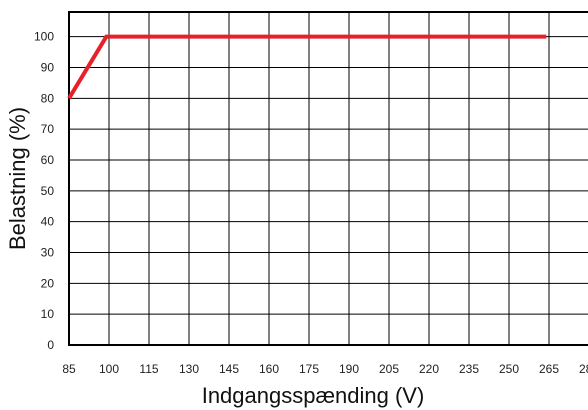  I want to click on x-tick-label: 160, so click(269, 369).